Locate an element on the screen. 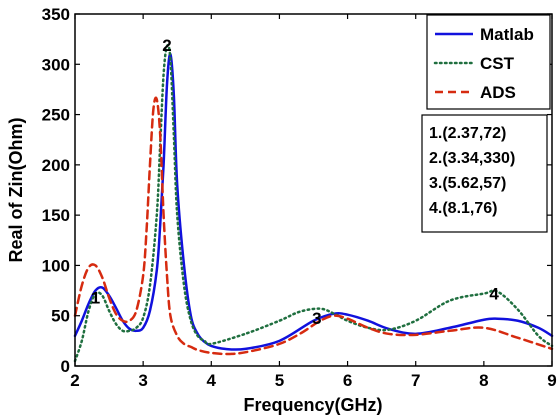  legend-label-cst: CST is located at coordinates (497, 63).